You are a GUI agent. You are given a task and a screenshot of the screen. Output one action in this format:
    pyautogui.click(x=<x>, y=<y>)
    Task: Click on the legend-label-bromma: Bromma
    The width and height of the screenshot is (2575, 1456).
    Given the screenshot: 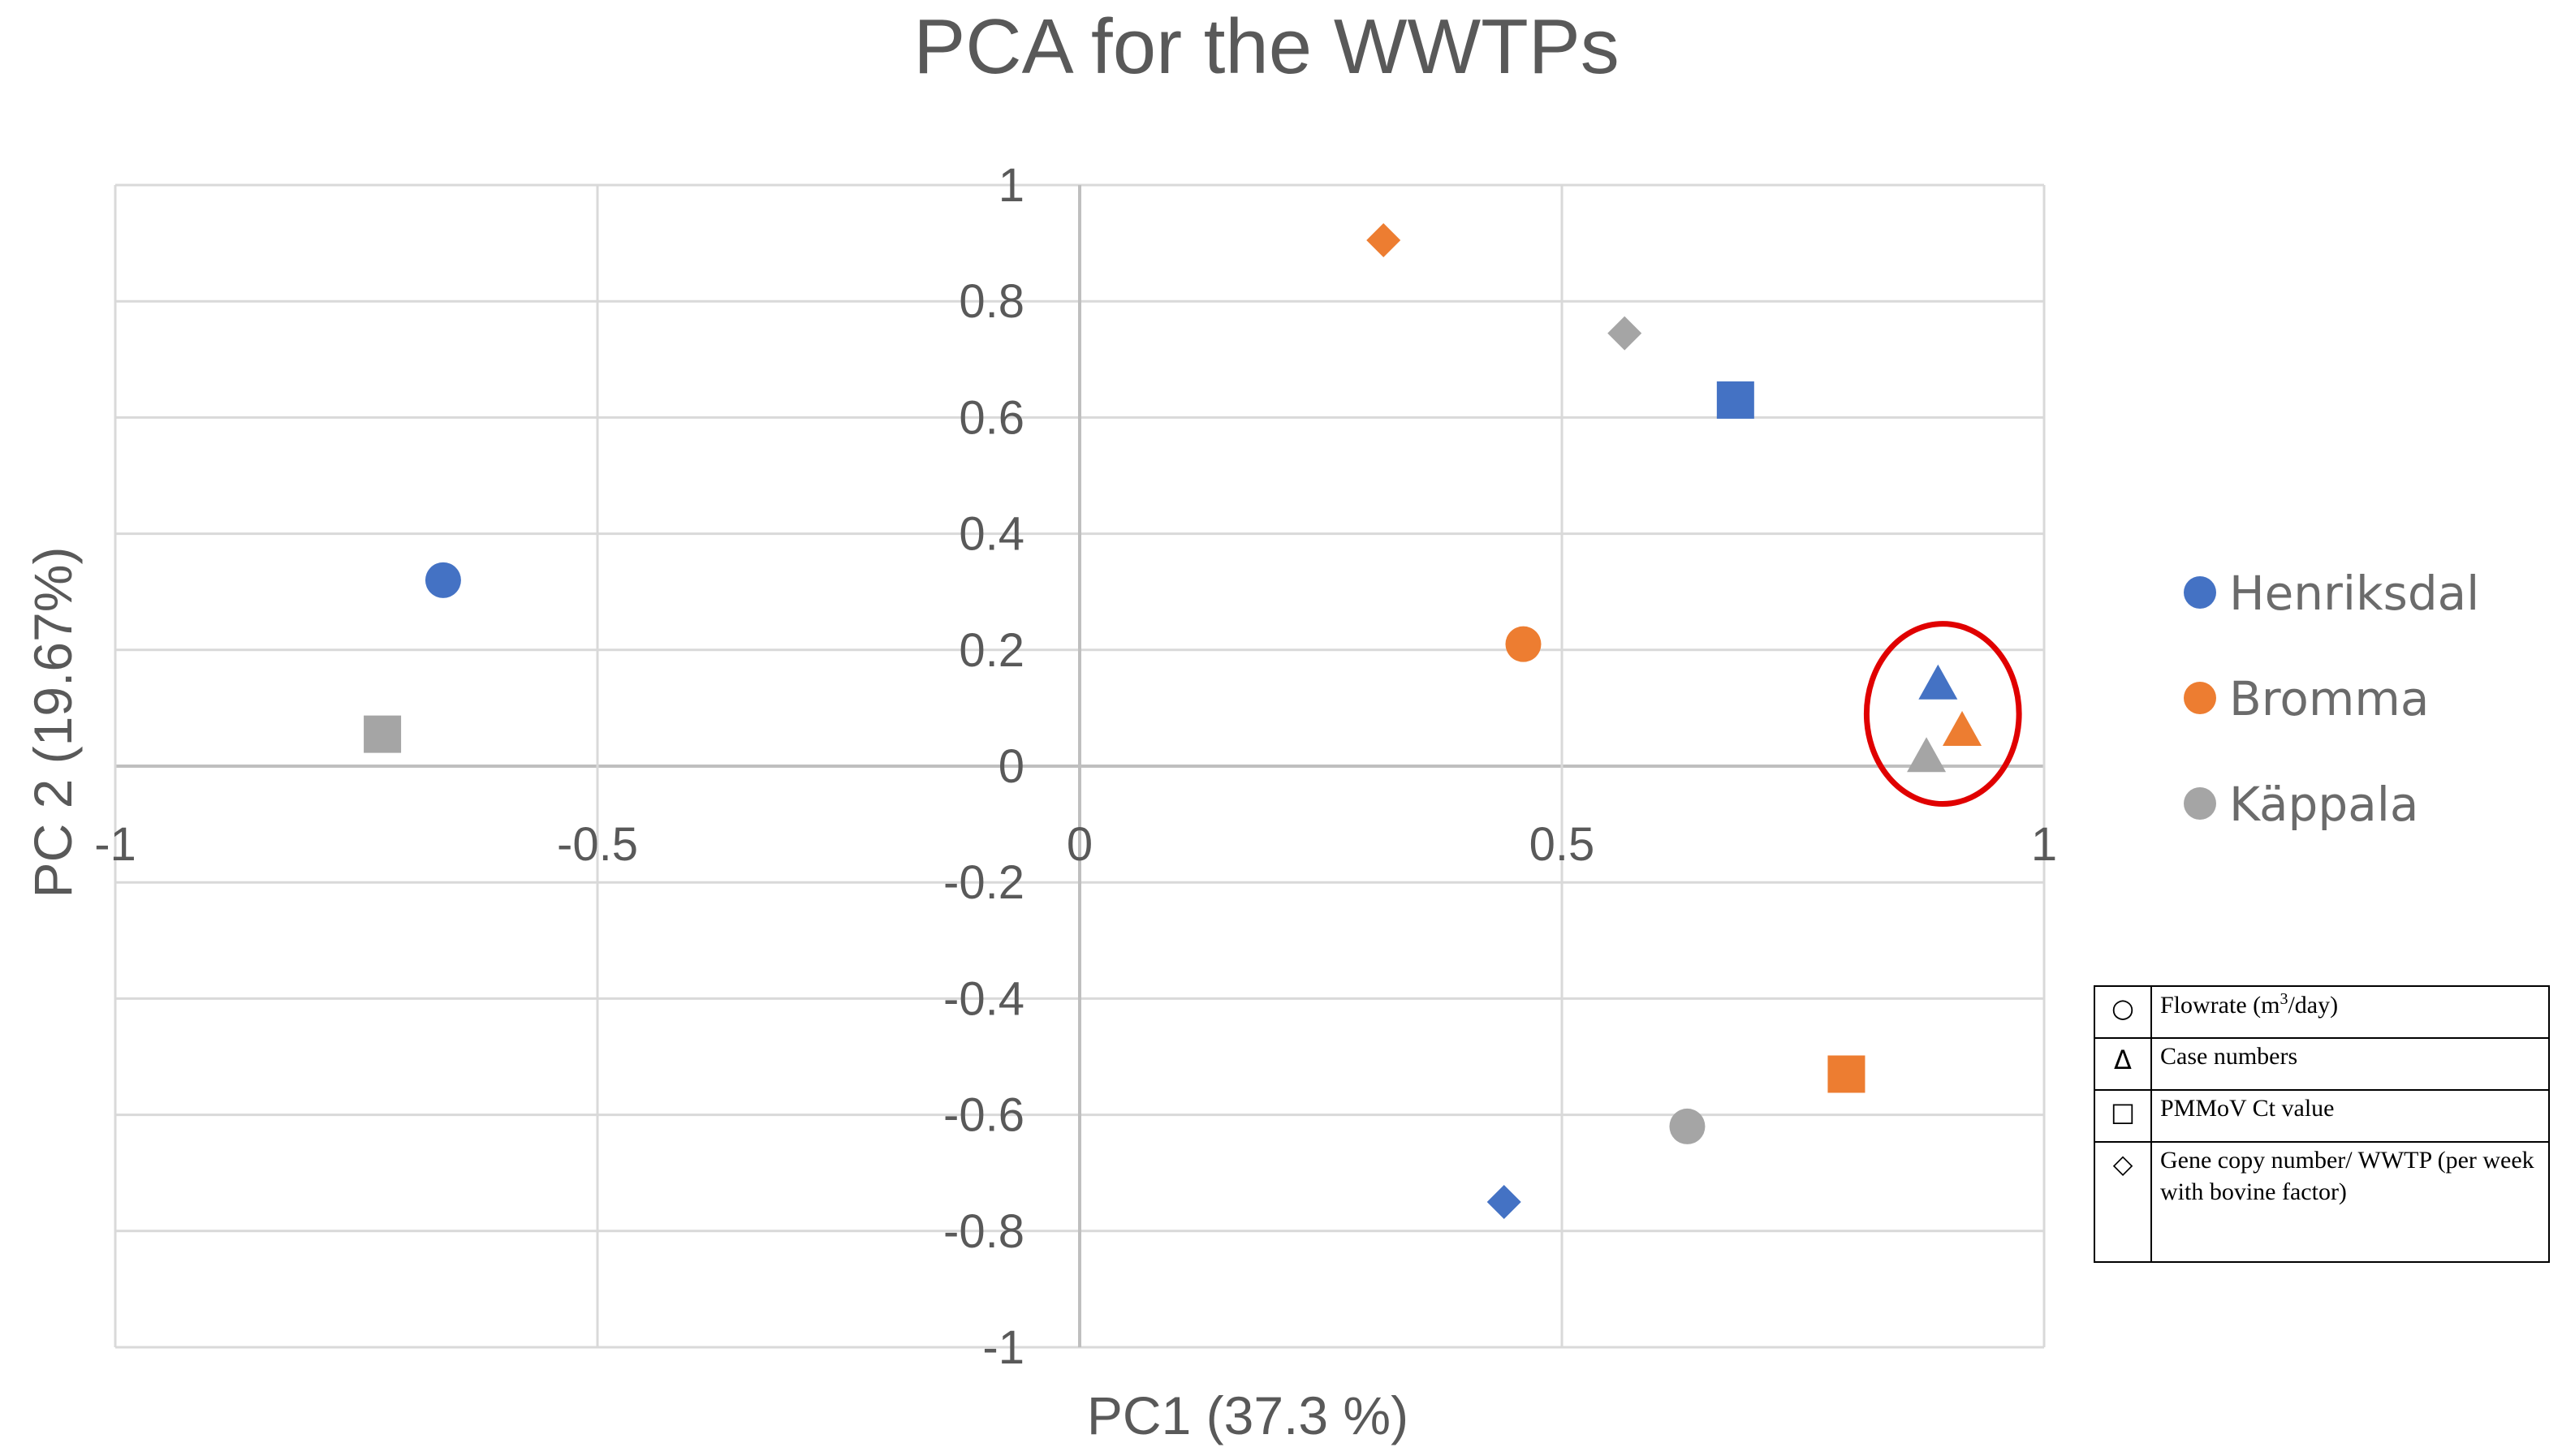 What is the action you would take?
    pyautogui.click(x=2329, y=699)
    